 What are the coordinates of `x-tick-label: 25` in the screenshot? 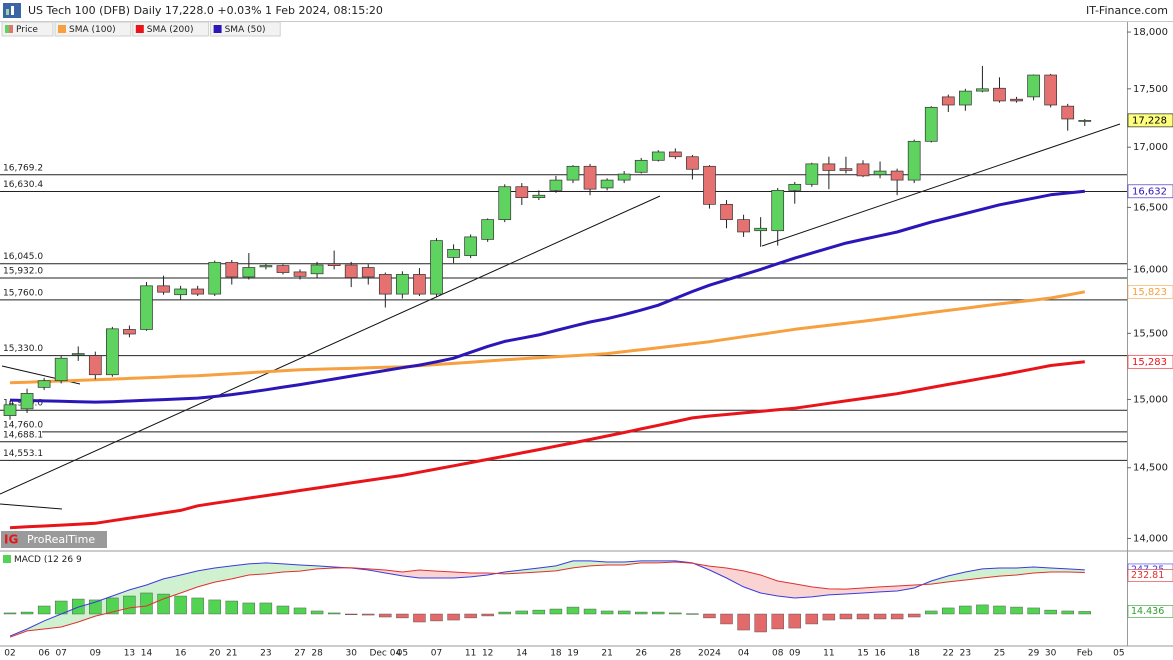 It's located at (999, 654).